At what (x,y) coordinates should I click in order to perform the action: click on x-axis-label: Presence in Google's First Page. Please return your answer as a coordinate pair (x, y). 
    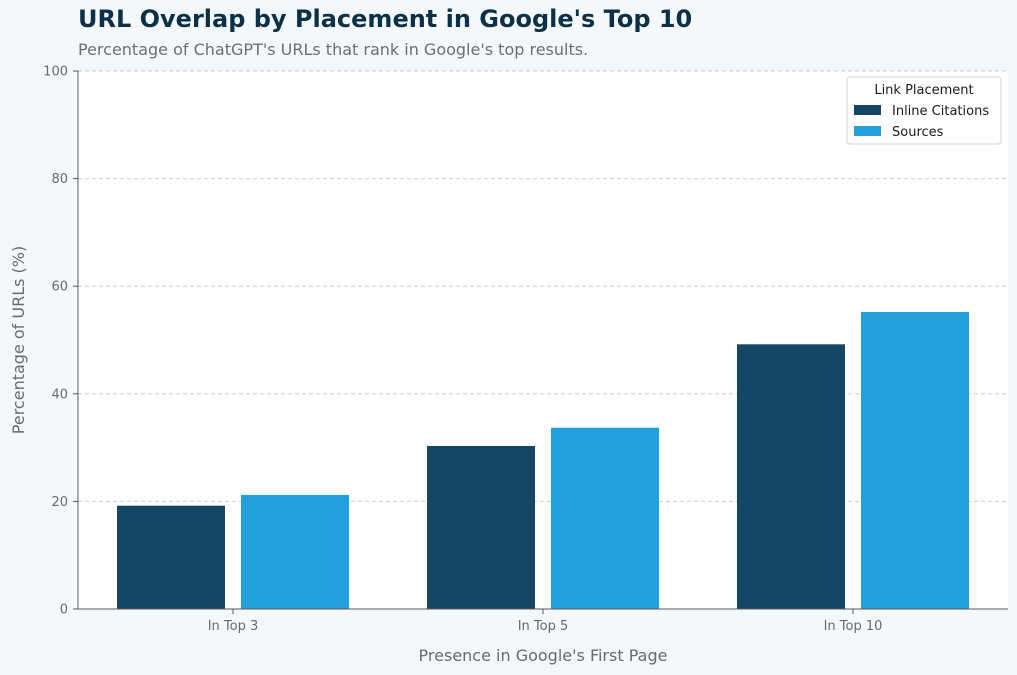
    Looking at the image, I should click on (543, 655).